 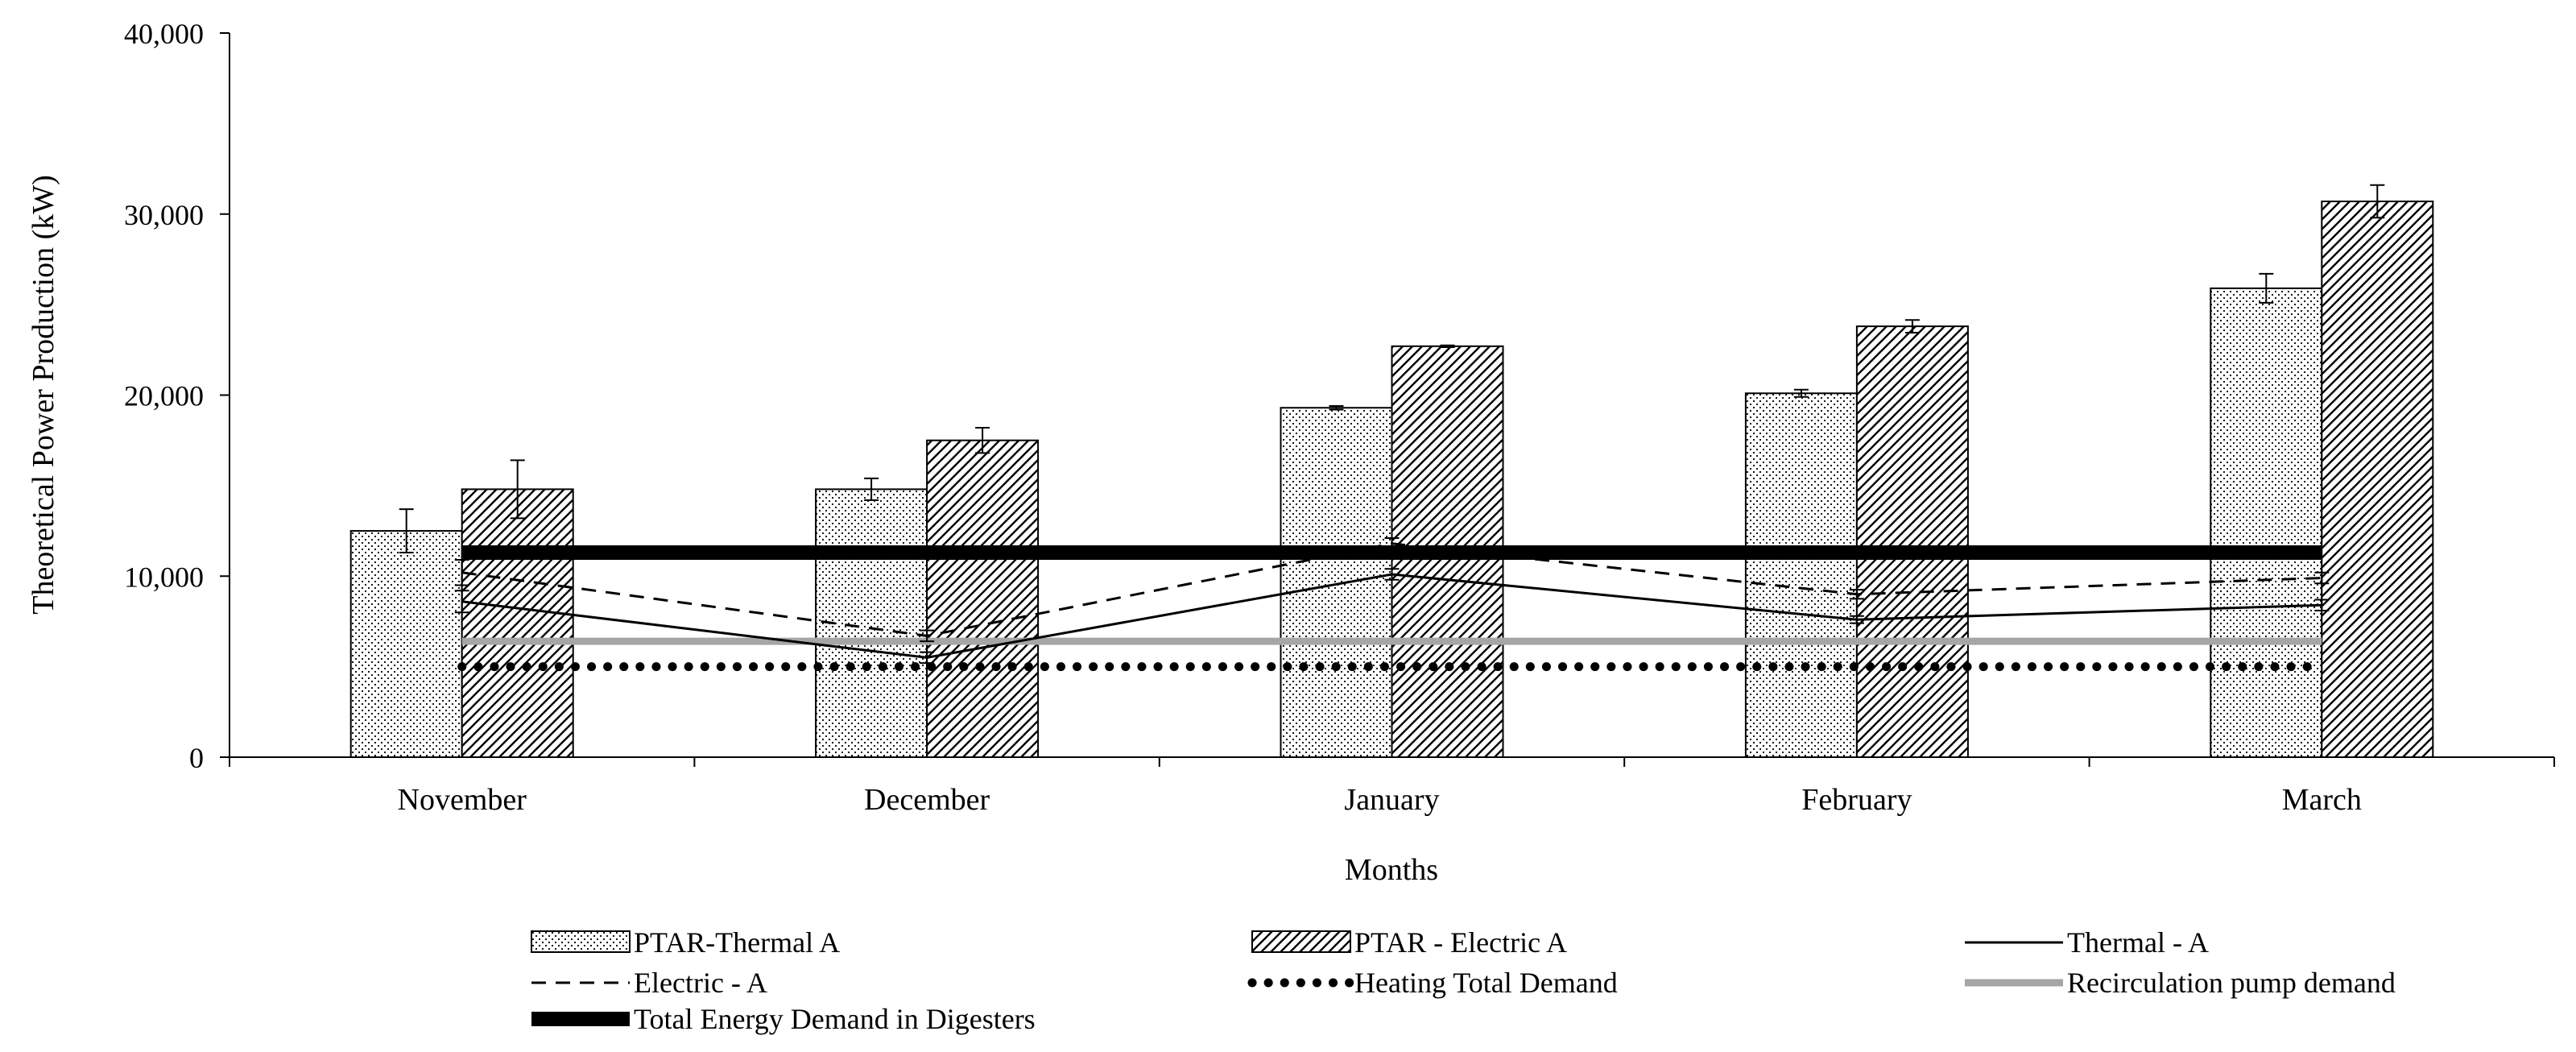 What do you see at coordinates (1801, 575) in the screenshot?
I see `bar-ptar-thermal-a-february` at bounding box center [1801, 575].